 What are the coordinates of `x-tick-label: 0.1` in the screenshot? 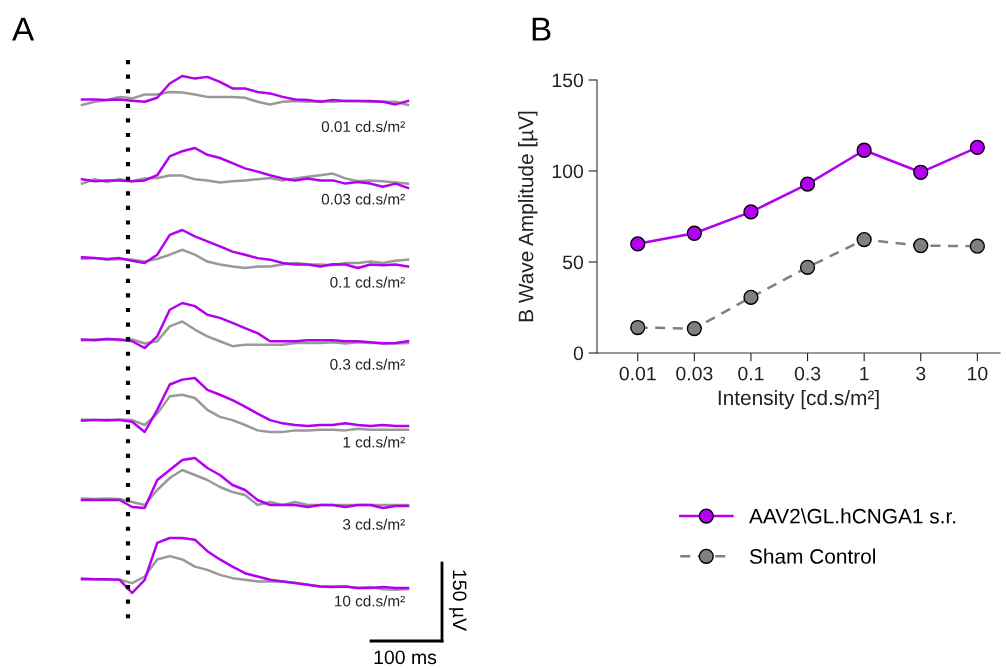 It's located at (751, 373).